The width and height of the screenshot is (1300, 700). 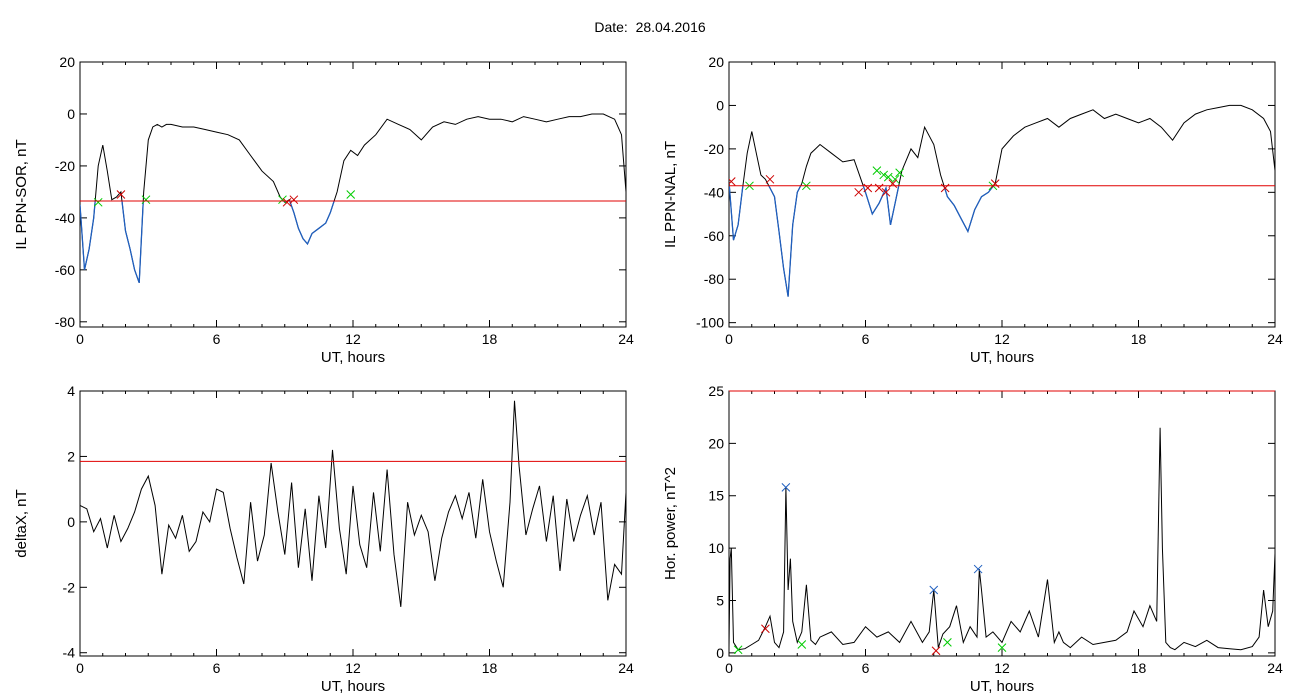 I want to click on y-tick-label: 15, so click(x=716, y=496).